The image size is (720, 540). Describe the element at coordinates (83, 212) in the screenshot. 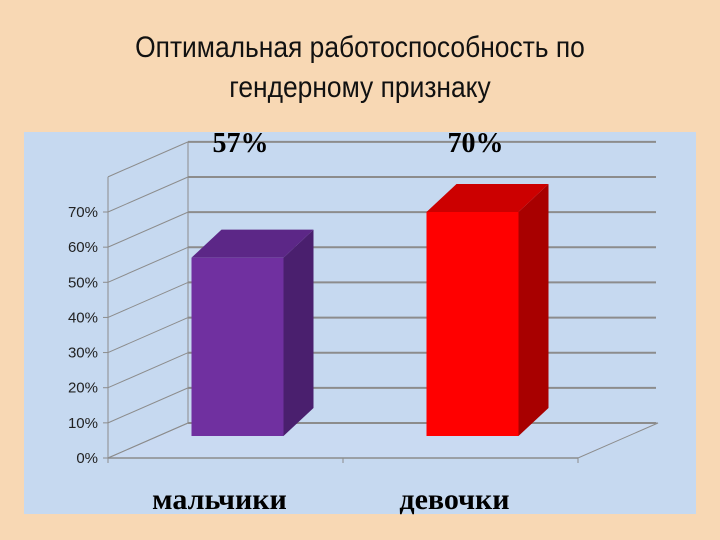

I see `y-tick-label: 70%` at that location.